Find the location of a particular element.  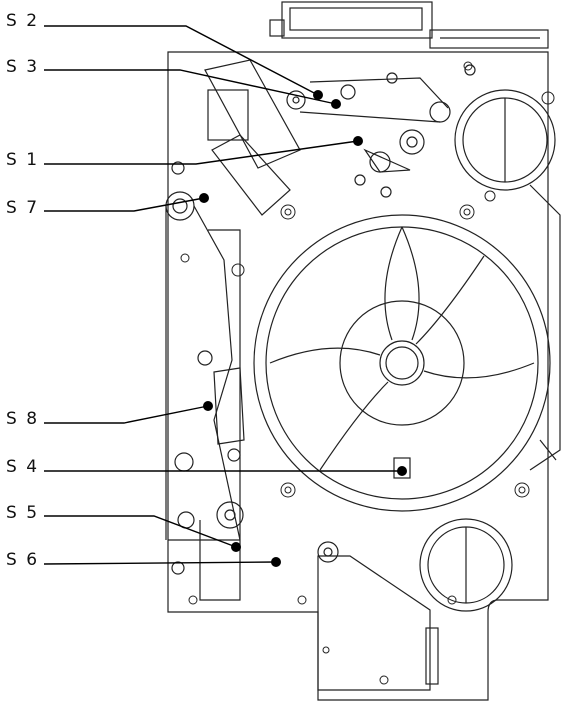

right-rail-lower is located at coordinates (548, 450).